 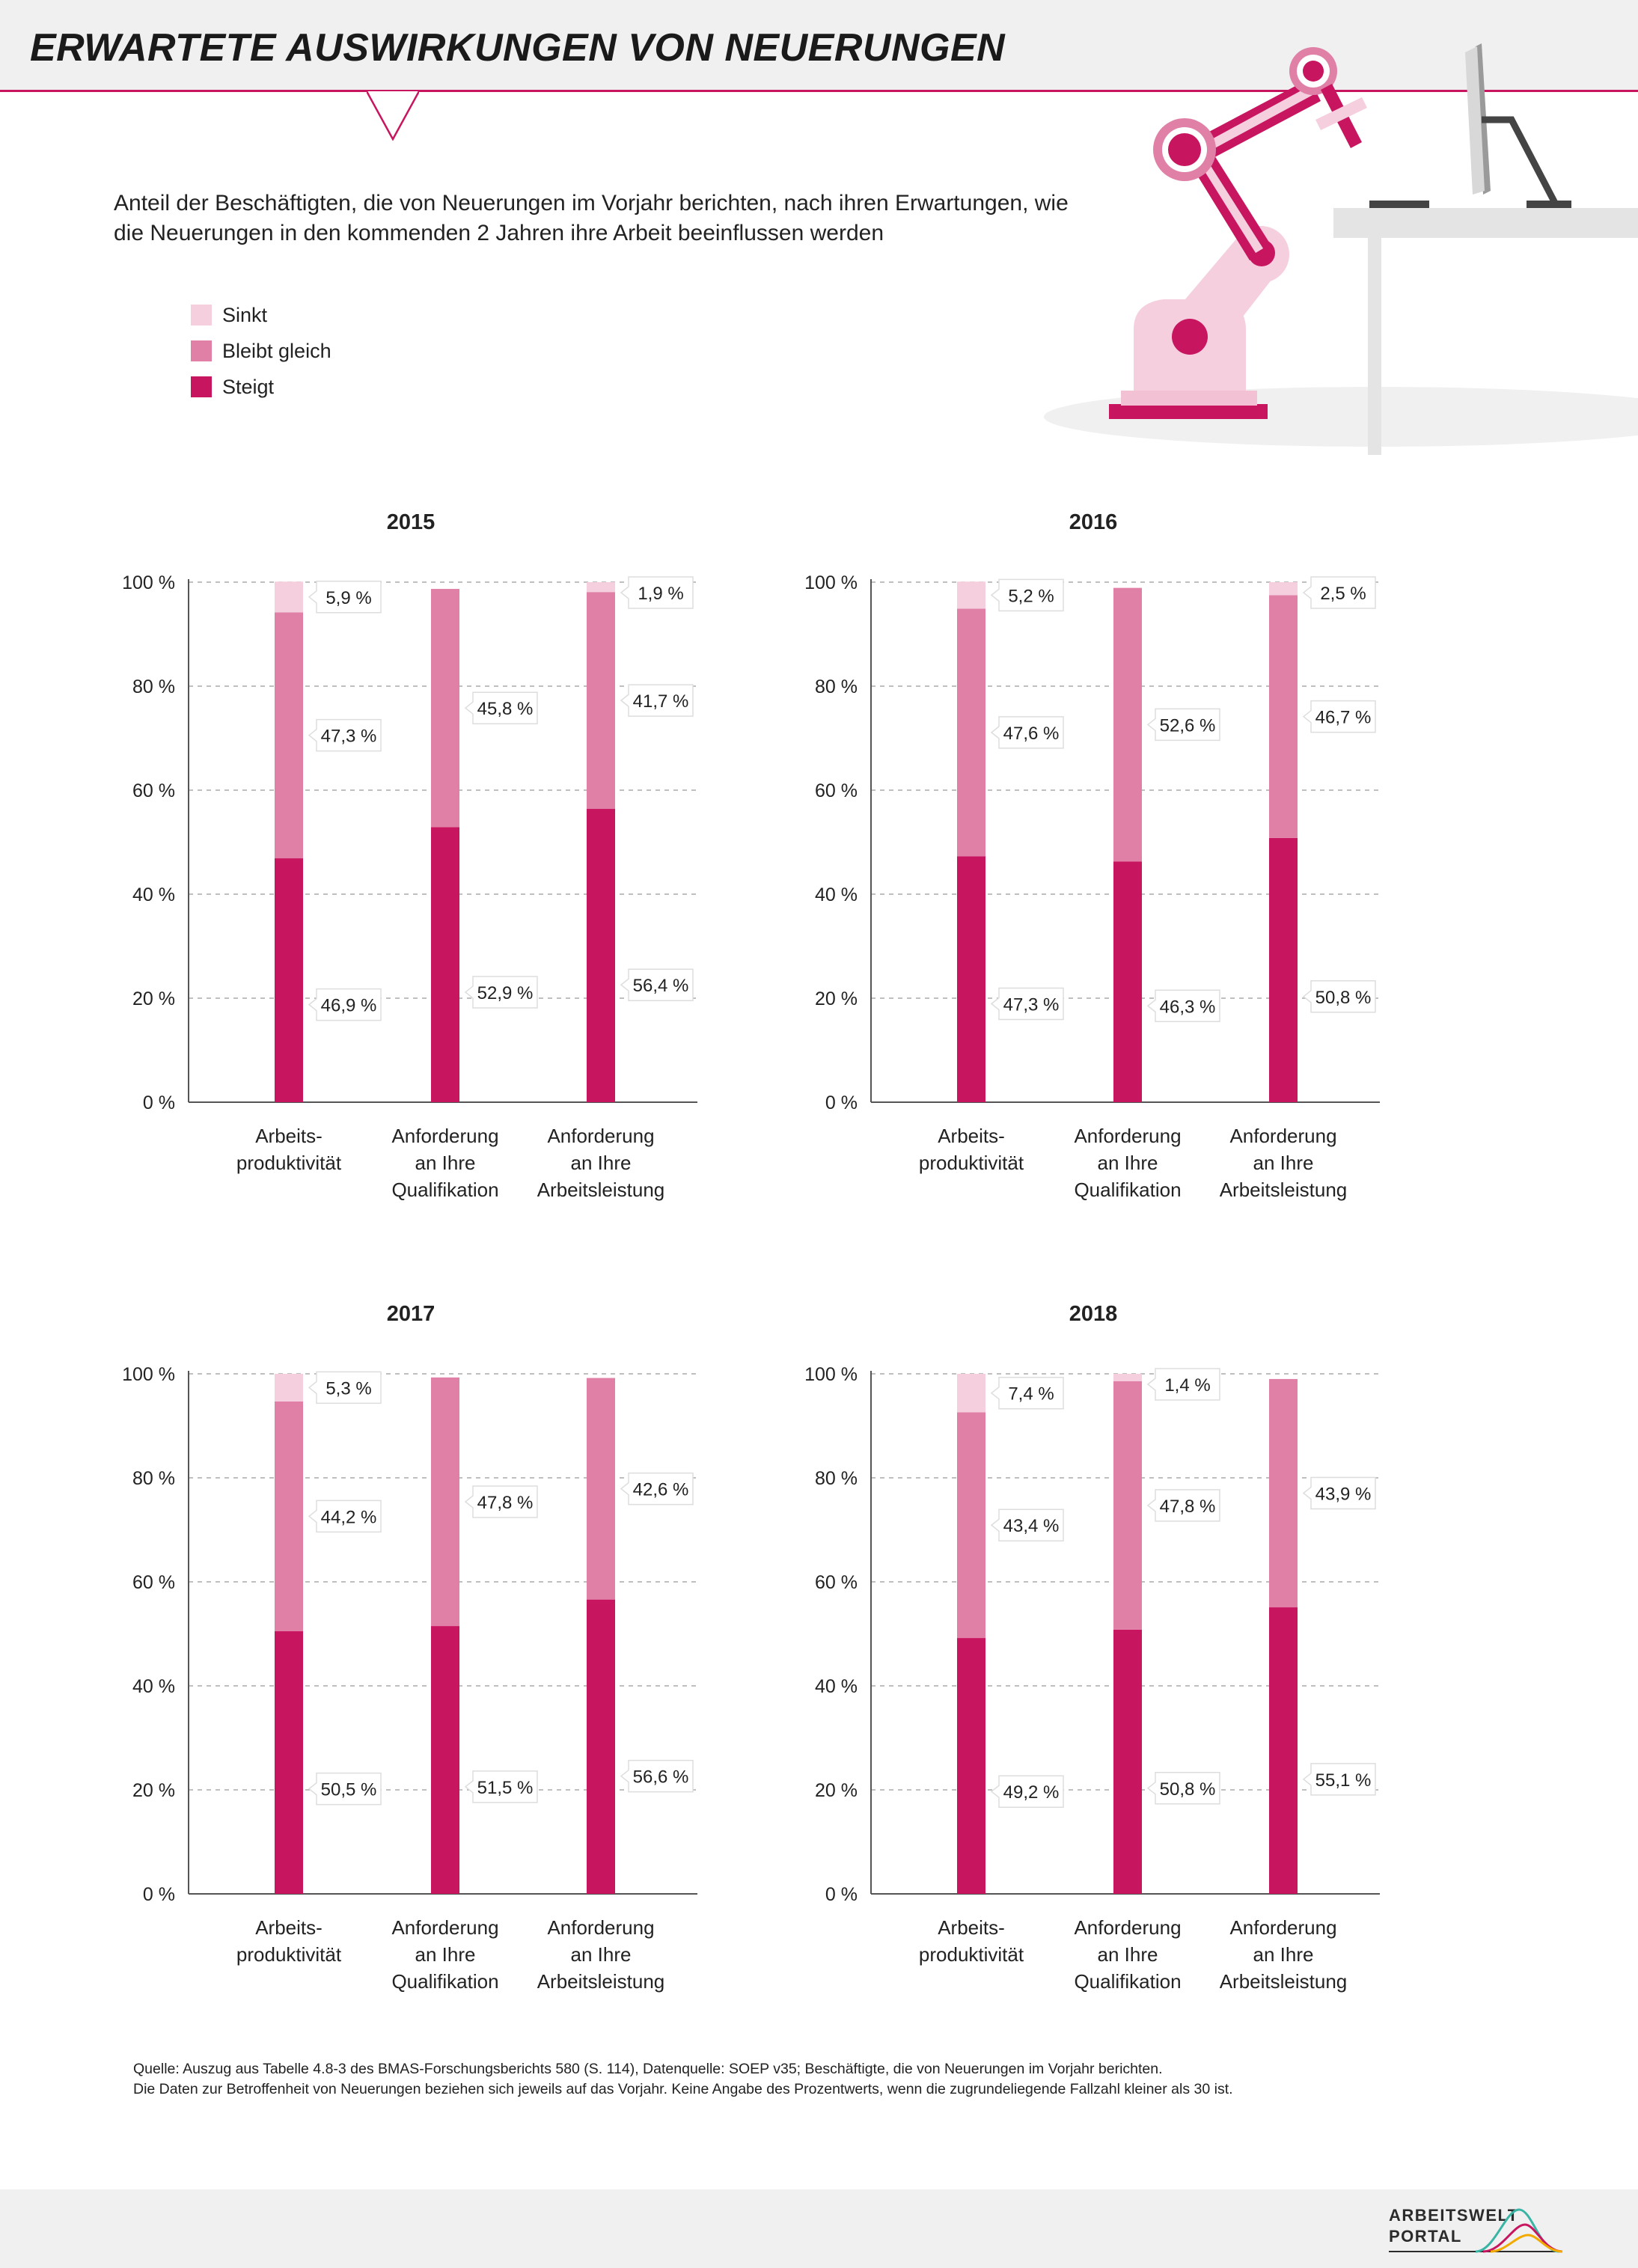 I want to click on data-label-bleibt-gleich-3: 46,7 %, so click(x=1339, y=716).